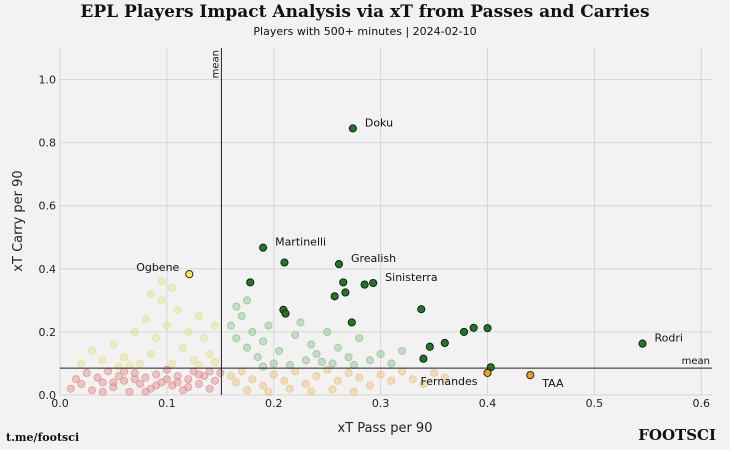 The image size is (730, 450). What do you see at coordinates (702, 403) in the screenshot?
I see `x-tick-label: 0.6` at bounding box center [702, 403].